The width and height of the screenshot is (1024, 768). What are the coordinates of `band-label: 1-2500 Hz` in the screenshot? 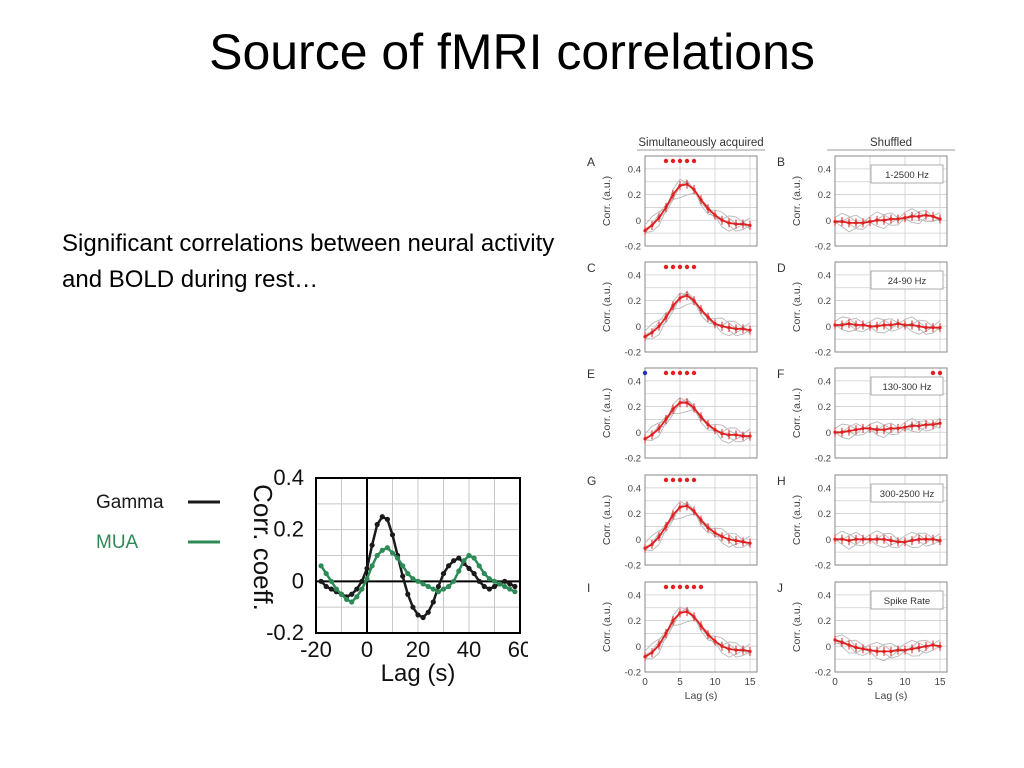 It's located at (907, 175).